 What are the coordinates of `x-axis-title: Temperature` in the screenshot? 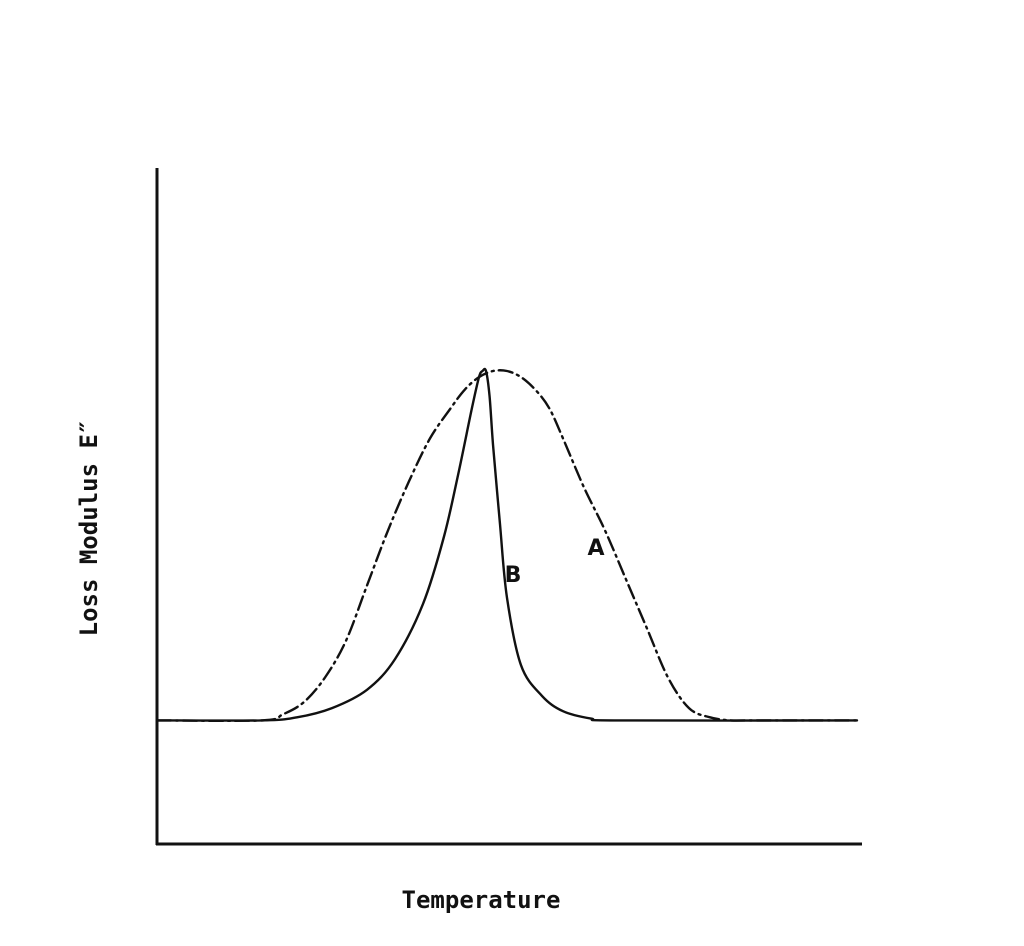 It's located at (481, 900).